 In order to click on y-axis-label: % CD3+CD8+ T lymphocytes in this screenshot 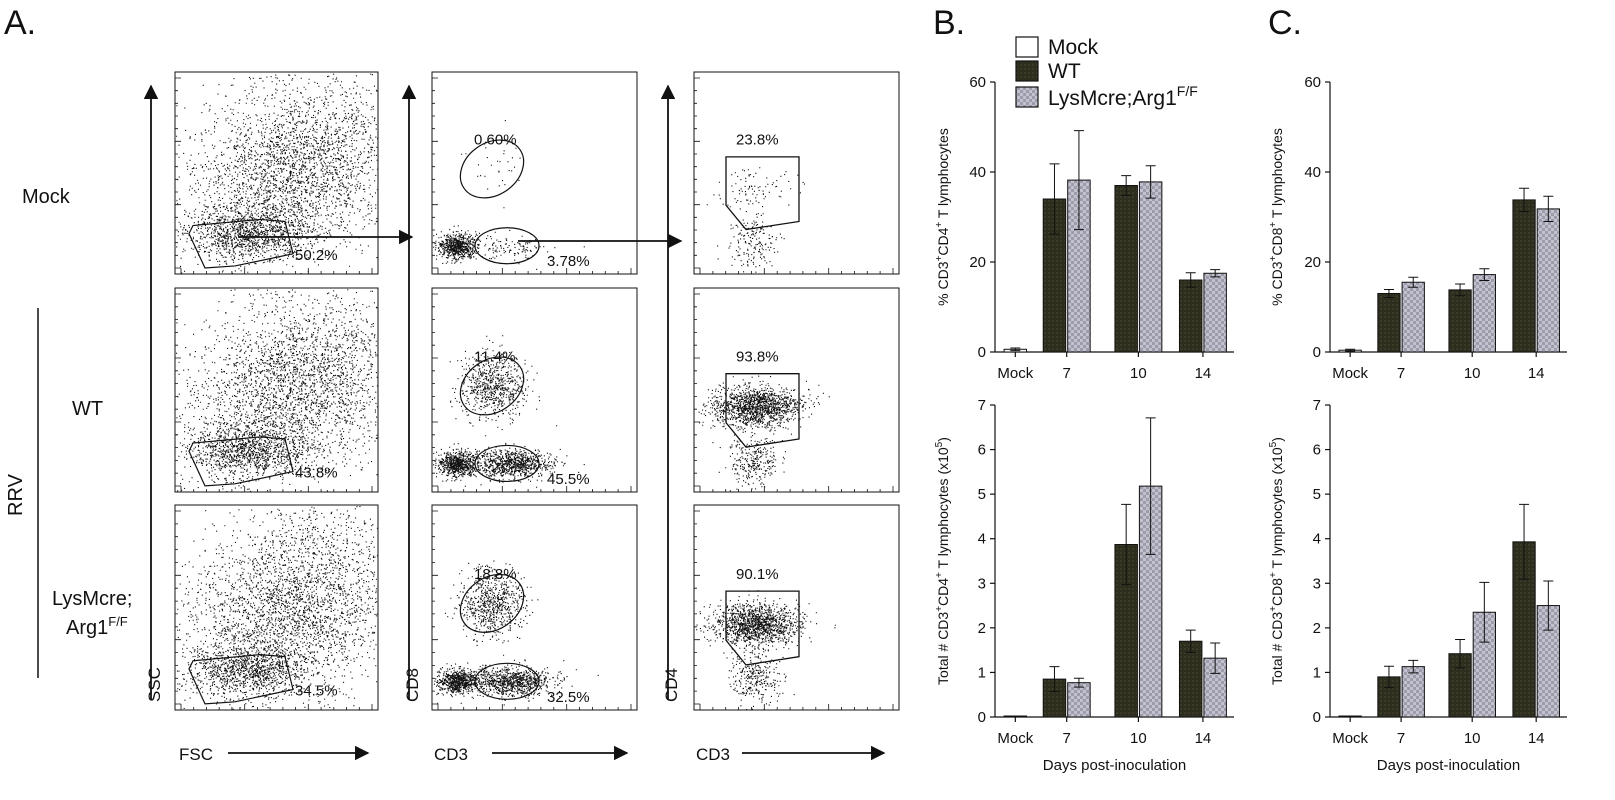, I will do `click(1276, 217)`.